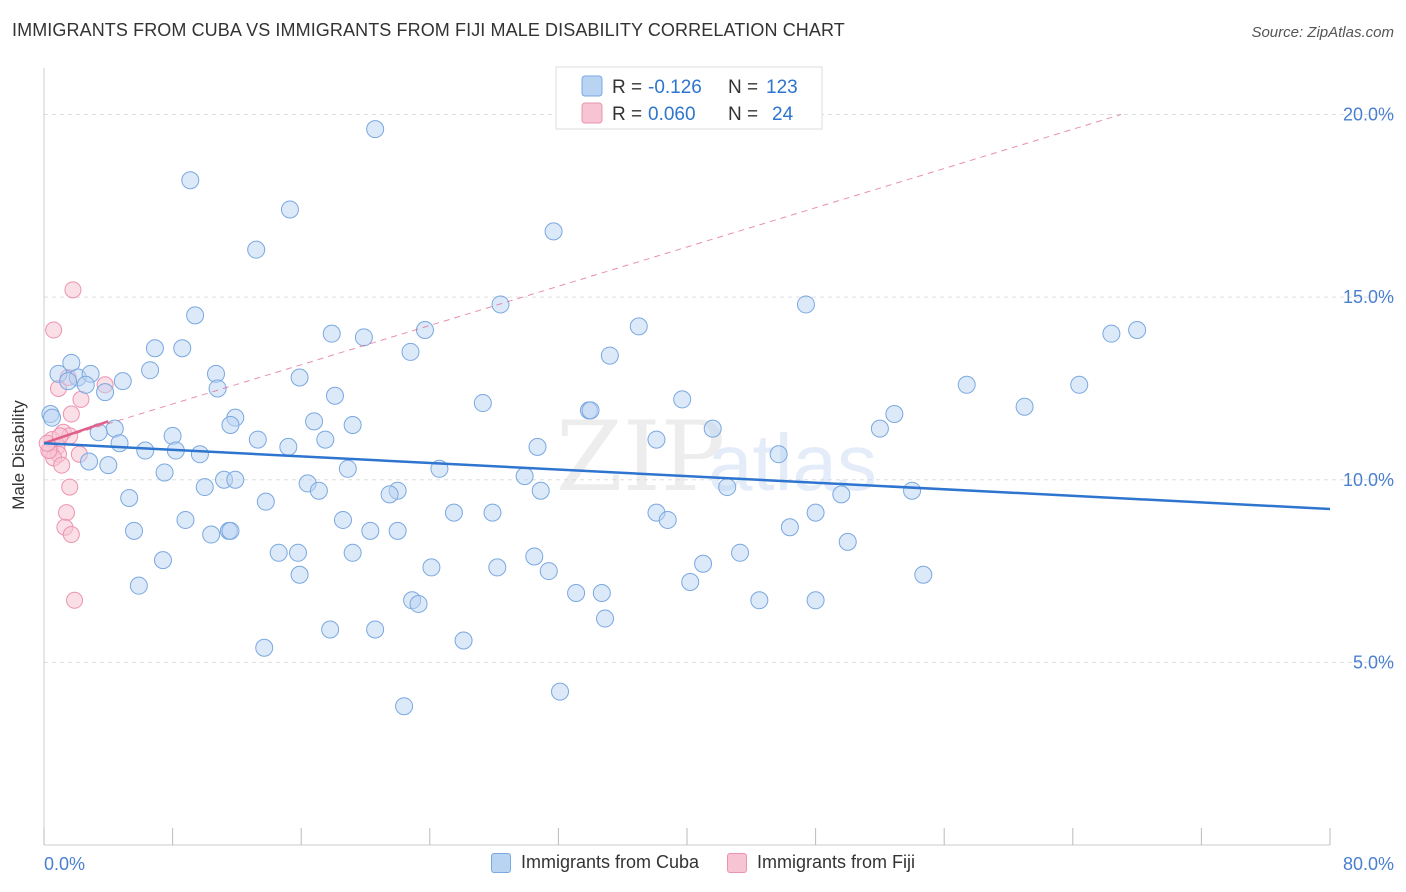 This screenshot has width=1406, height=892. What do you see at coordinates (1368, 297) in the screenshot?
I see `y-tick-label: 15.0%` at bounding box center [1368, 297].